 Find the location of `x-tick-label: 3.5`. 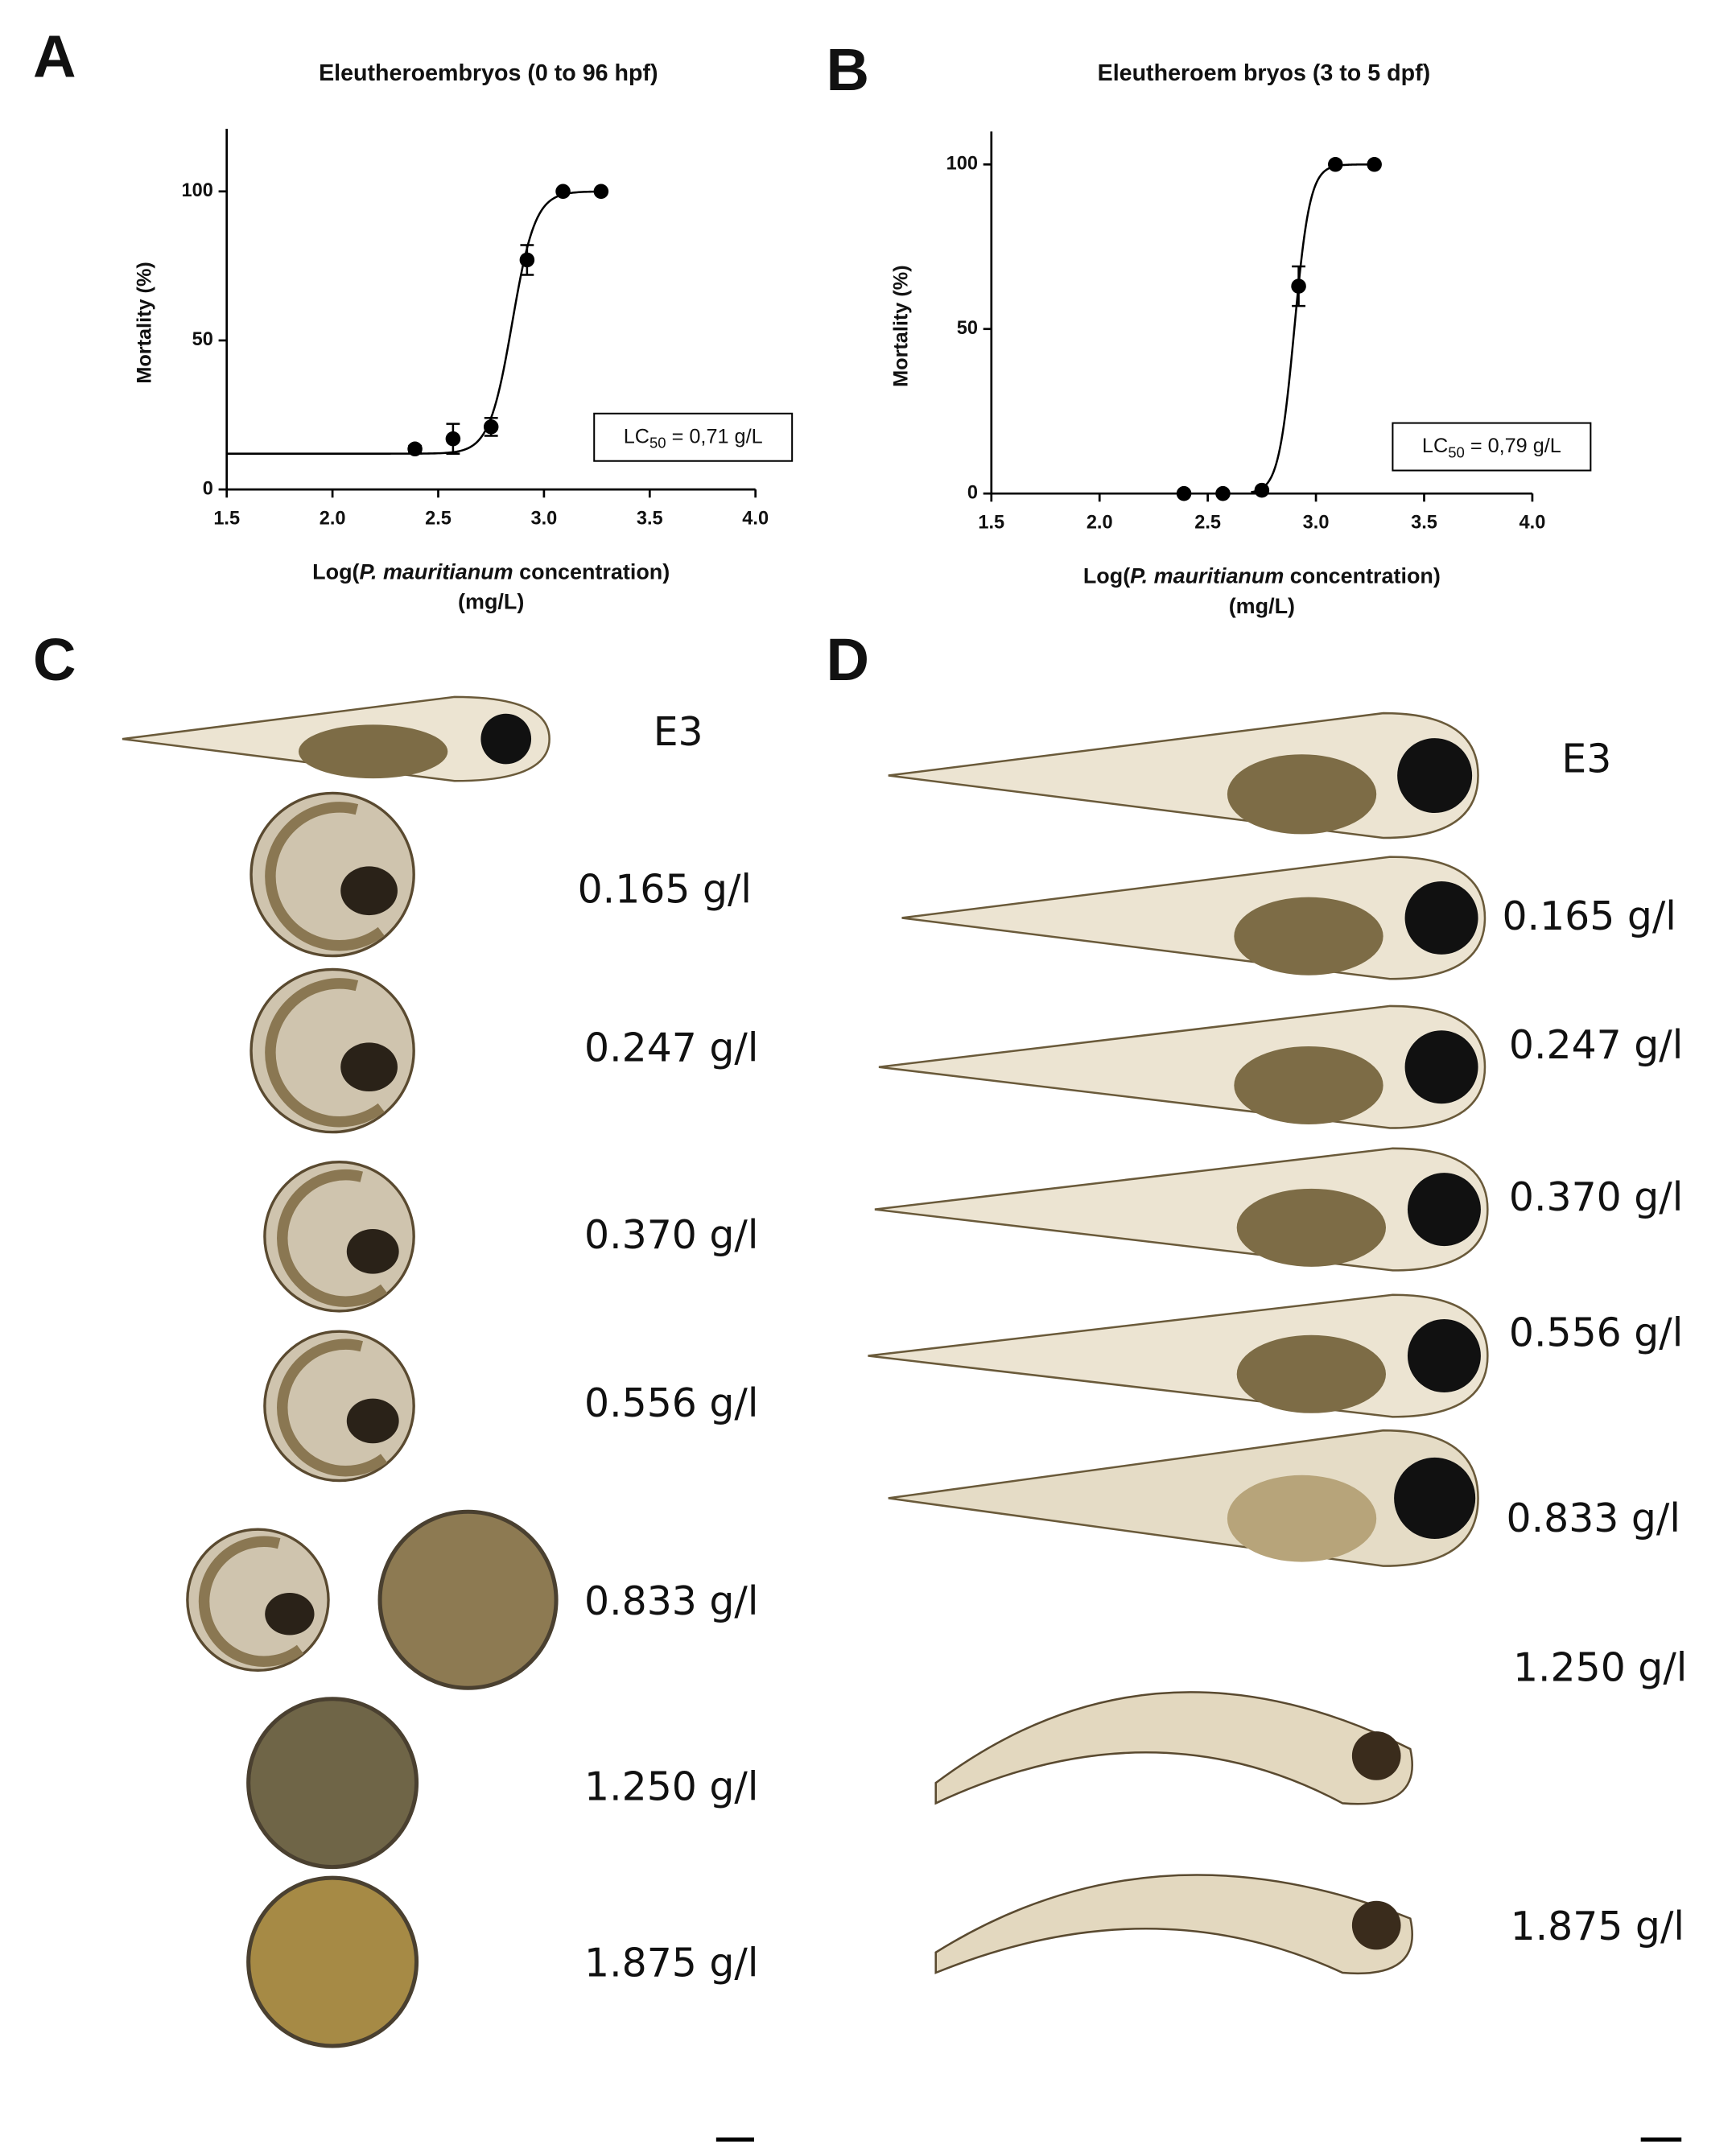

x-tick-label: 3.5 is located at coordinates (650, 517).